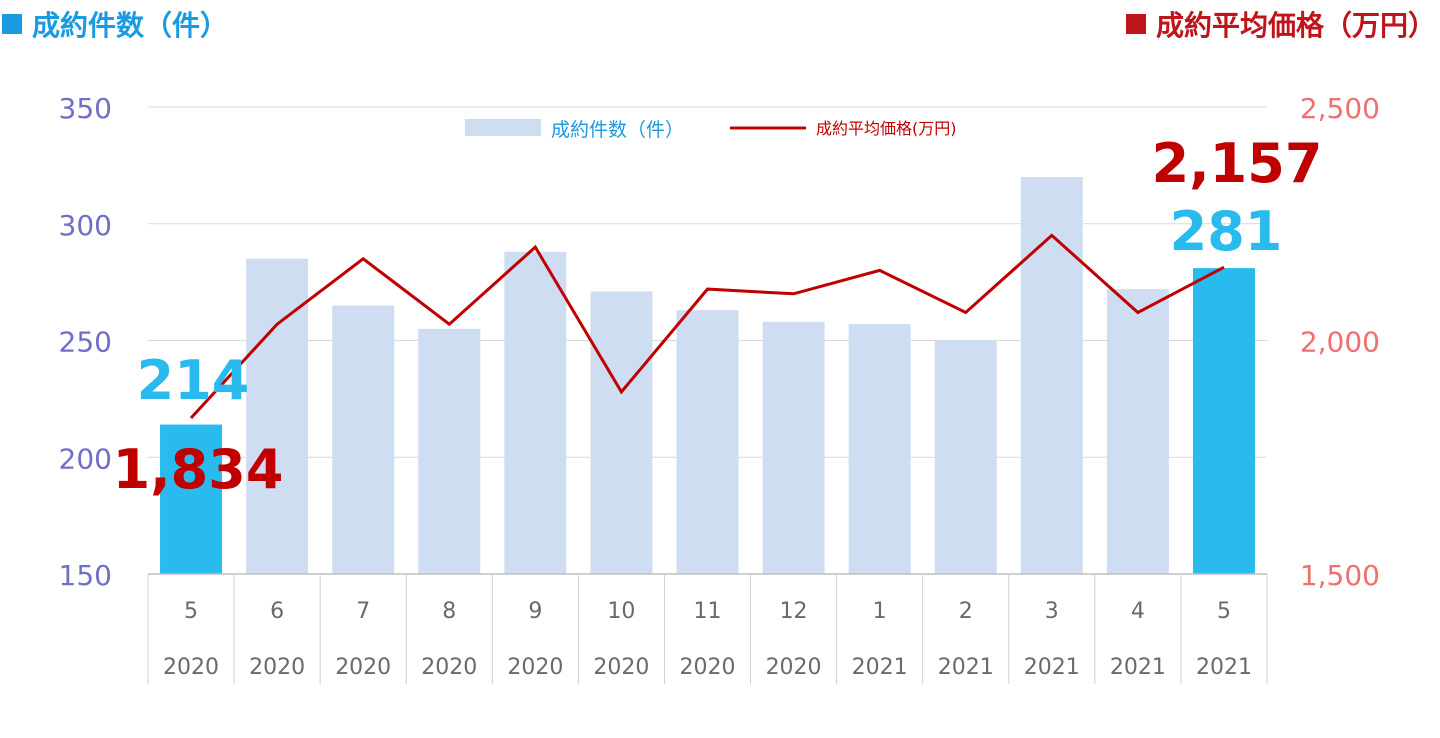  I want to click on right-y-tick-label: 2,000, so click(1340, 342).